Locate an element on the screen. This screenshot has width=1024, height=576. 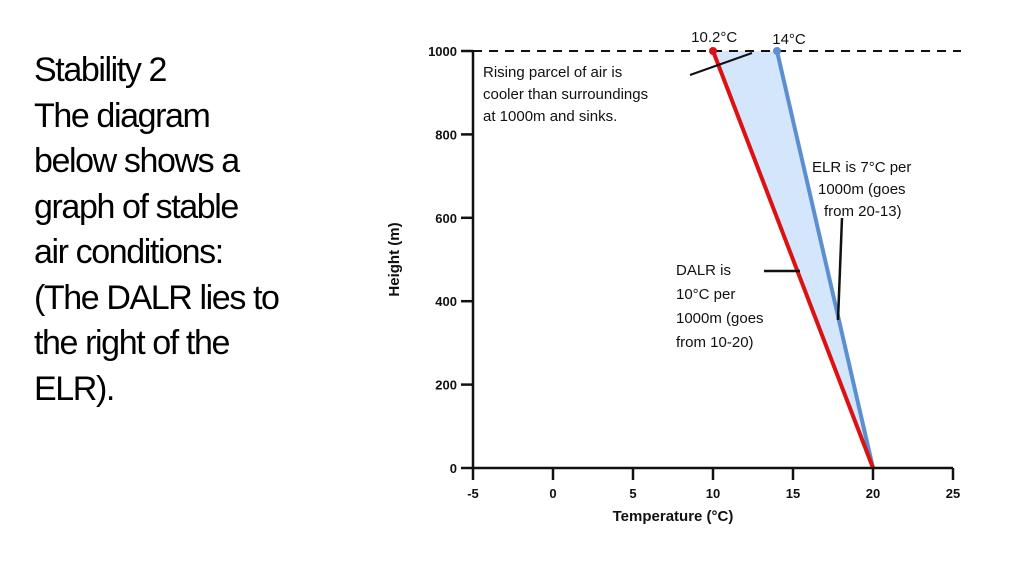
slide-title: Stability 2 is located at coordinates (100, 70).